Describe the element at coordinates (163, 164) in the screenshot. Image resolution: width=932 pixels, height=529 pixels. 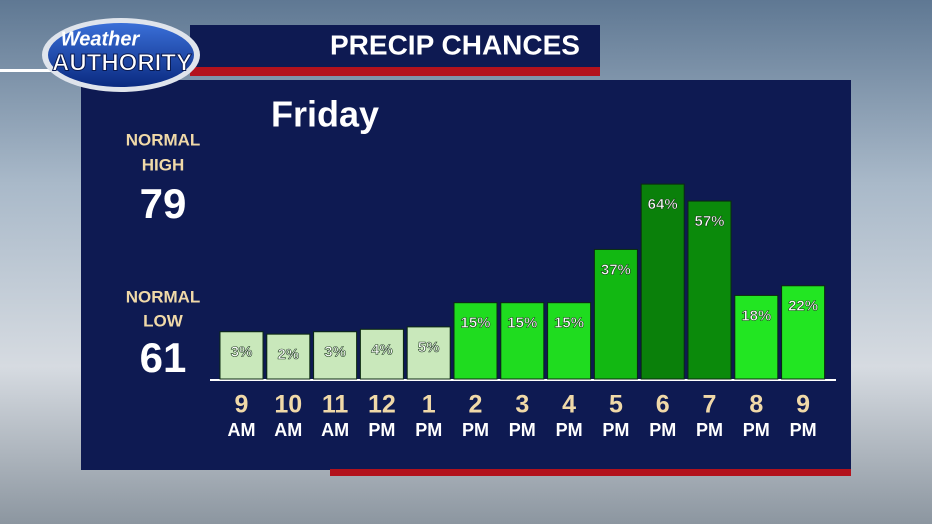
I see `normal-label: HIGH` at that location.